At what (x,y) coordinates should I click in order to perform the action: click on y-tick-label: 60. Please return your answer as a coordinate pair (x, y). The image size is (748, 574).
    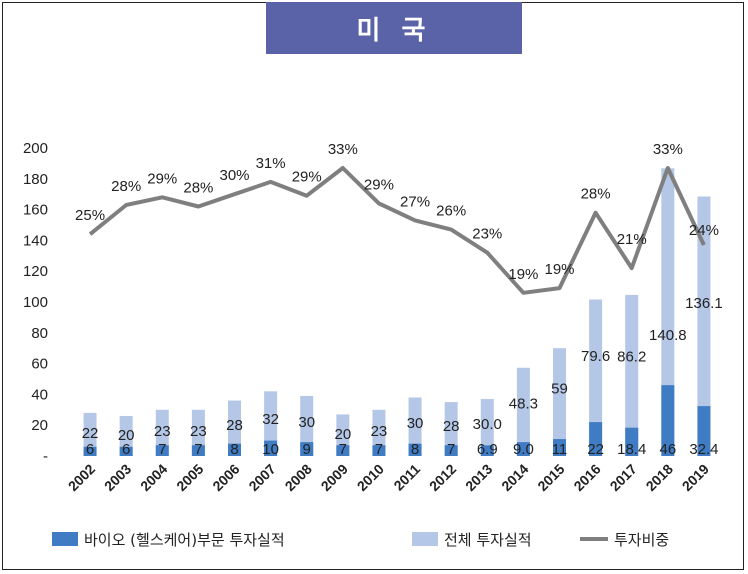
    Looking at the image, I should click on (39, 364).